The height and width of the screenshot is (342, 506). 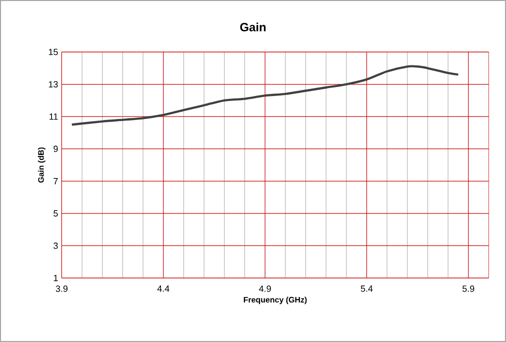 I want to click on y-tick-label: 3, so click(x=56, y=245).